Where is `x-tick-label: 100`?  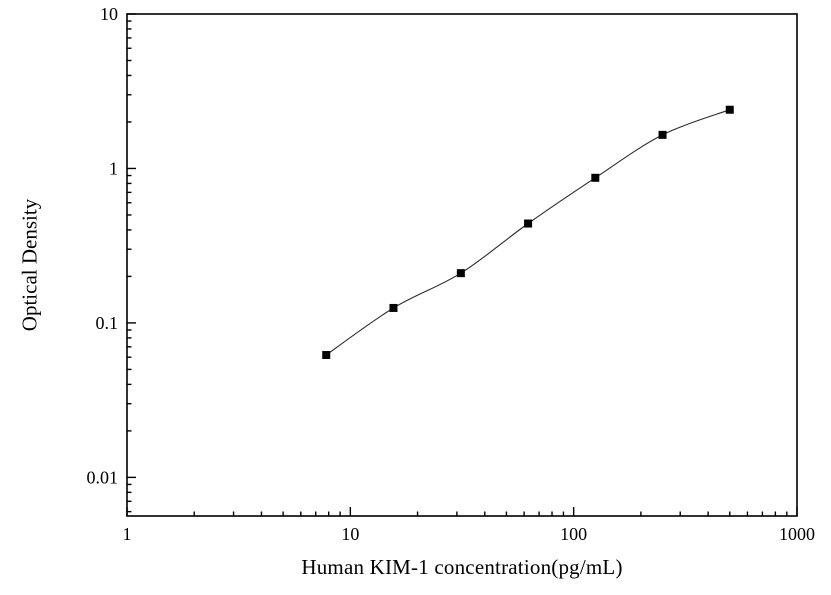 x-tick-label: 100 is located at coordinates (573, 534).